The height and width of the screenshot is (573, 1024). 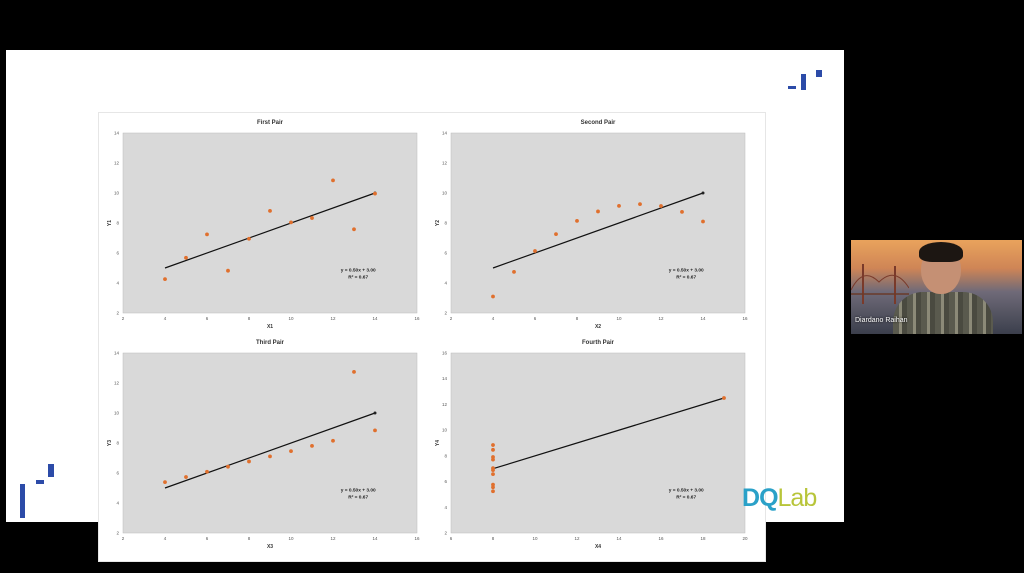 What do you see at coordinates (598, 343) in the screenshot?
I see `chart-title: Fourth Pair` at bounding box center [598, 343].